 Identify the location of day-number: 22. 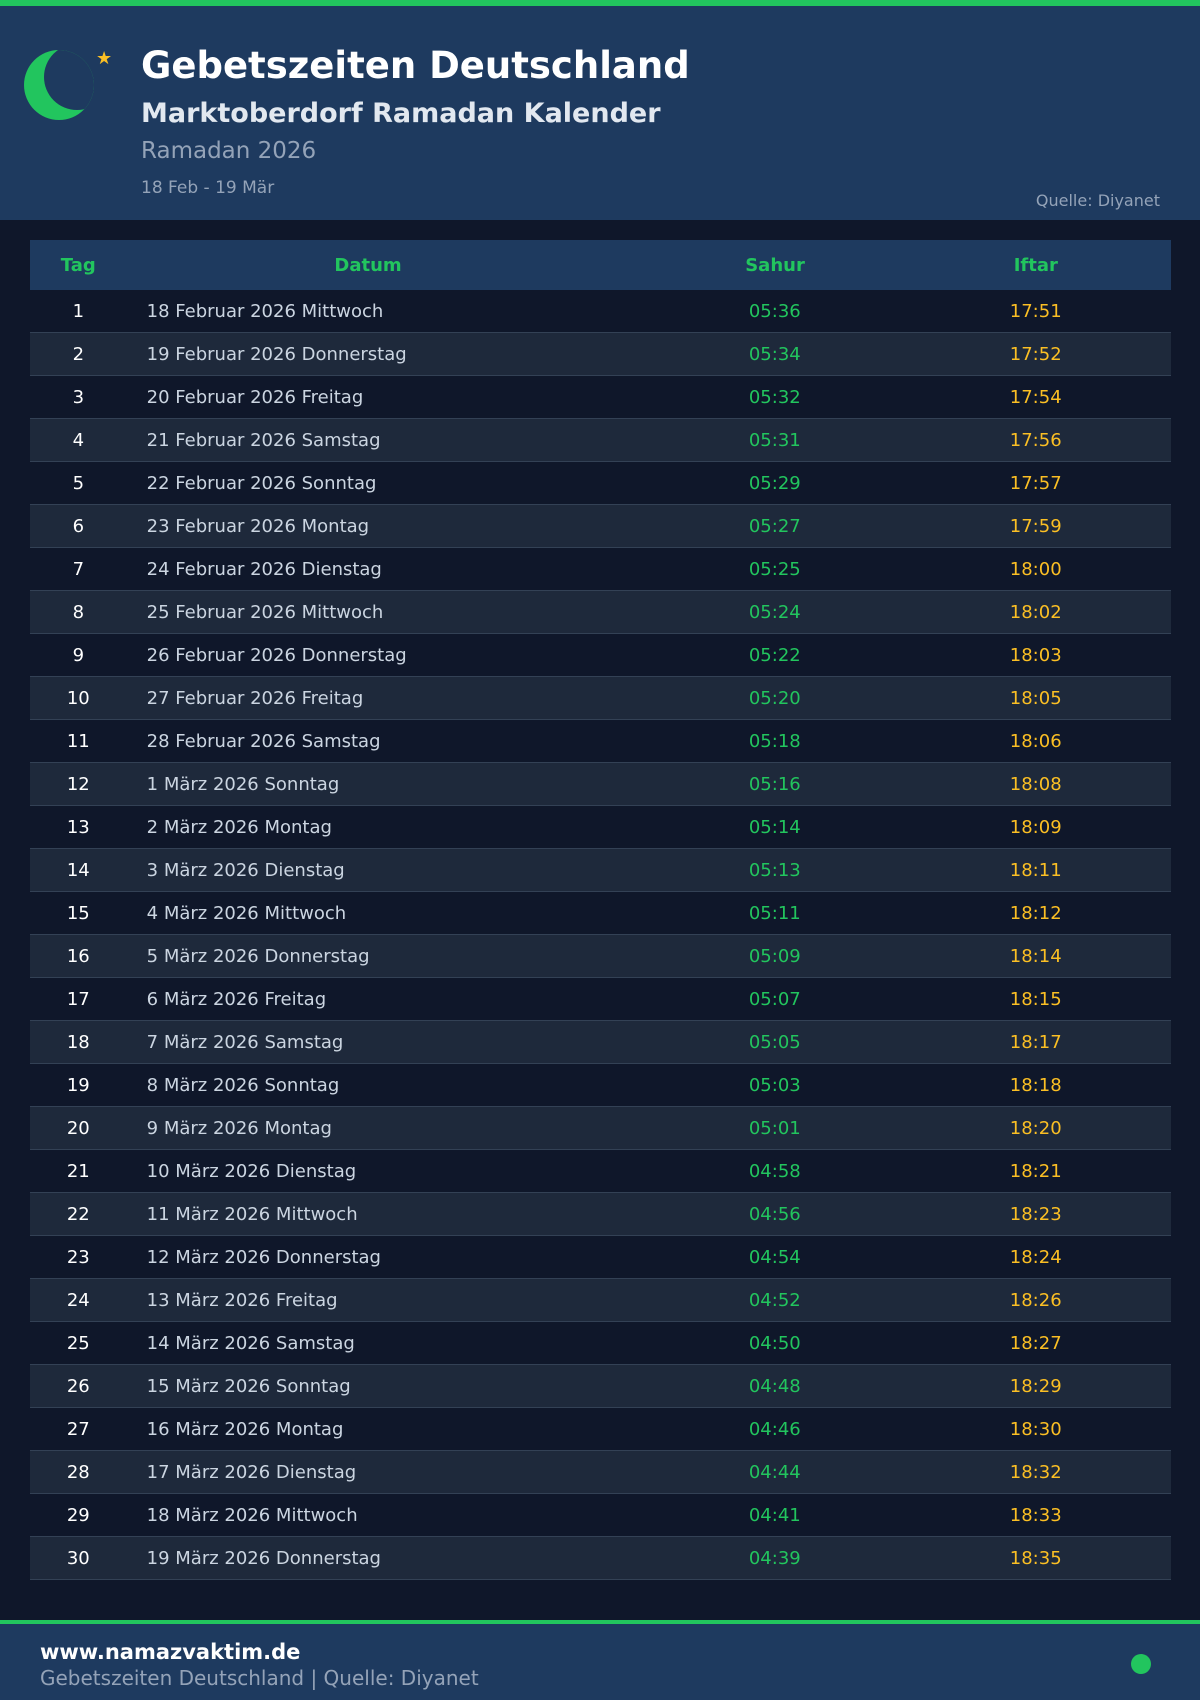
(78, 1214).